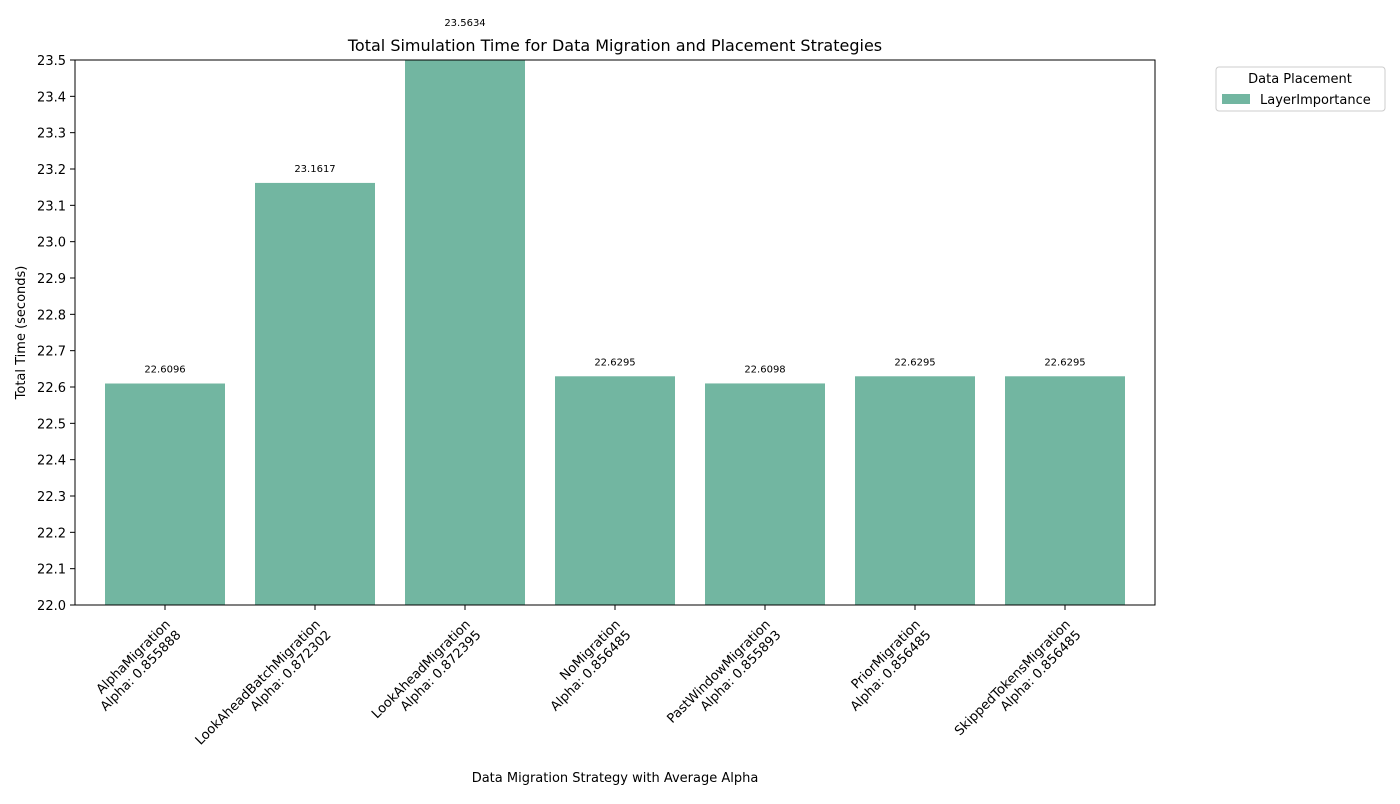  Describe the element at coordinates (51, 170) in the screenshot. I see `y-tick-label: 23.2` at that location.